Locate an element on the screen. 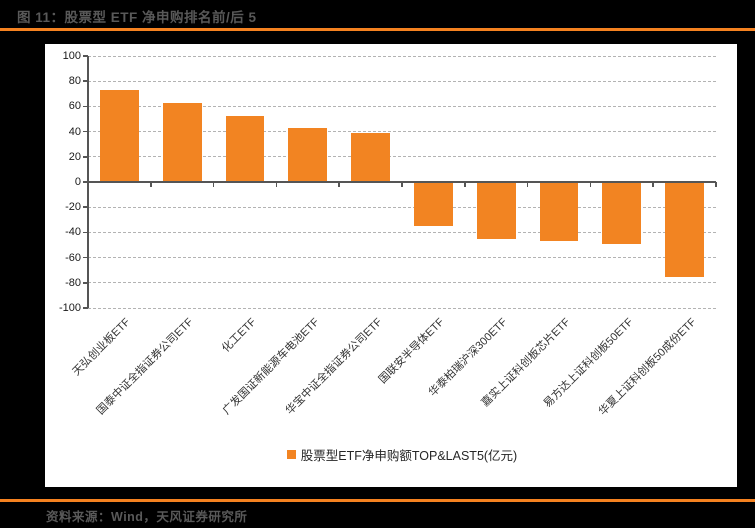  legend-marker-icon is located at coordinates (291, 454).